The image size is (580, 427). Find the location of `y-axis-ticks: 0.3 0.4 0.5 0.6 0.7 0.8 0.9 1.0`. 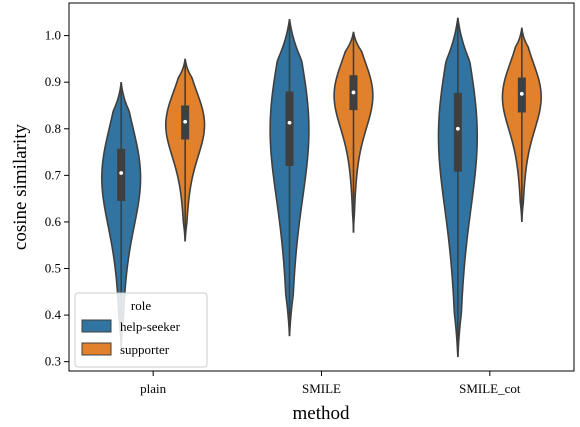

y-axis-ticks: 0.3 0.4 0.5 0.6 0.7 0.8 0.9 1.0 is located at coordinates (57, 198).